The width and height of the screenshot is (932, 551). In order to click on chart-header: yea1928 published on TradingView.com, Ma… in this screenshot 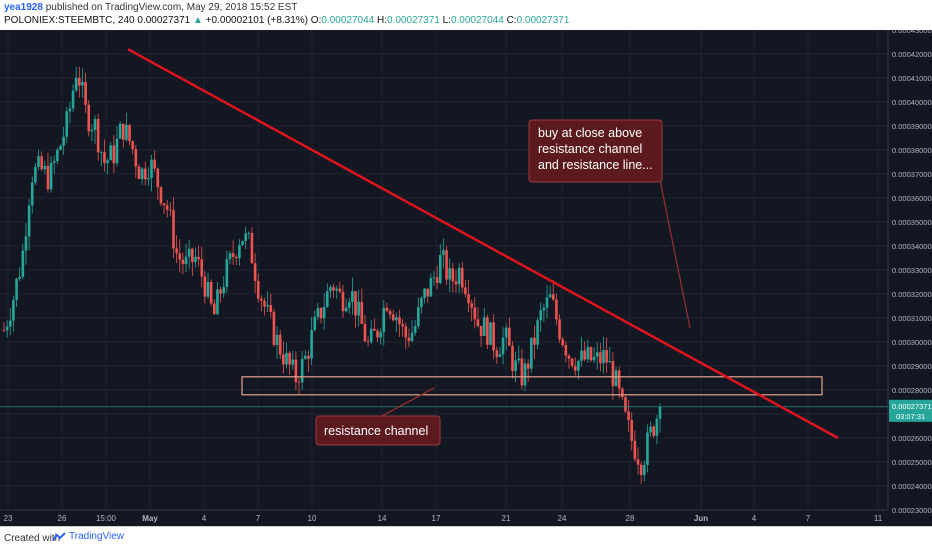, I will do `click(466, 15)`.